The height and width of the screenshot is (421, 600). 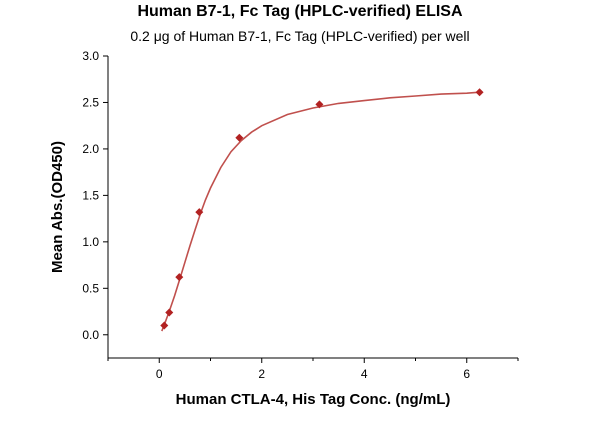 What do you see at coordinates (90, 288) in the screenshot?
I see `y-tick-label: 0.5` at bounding box center [90, 288].